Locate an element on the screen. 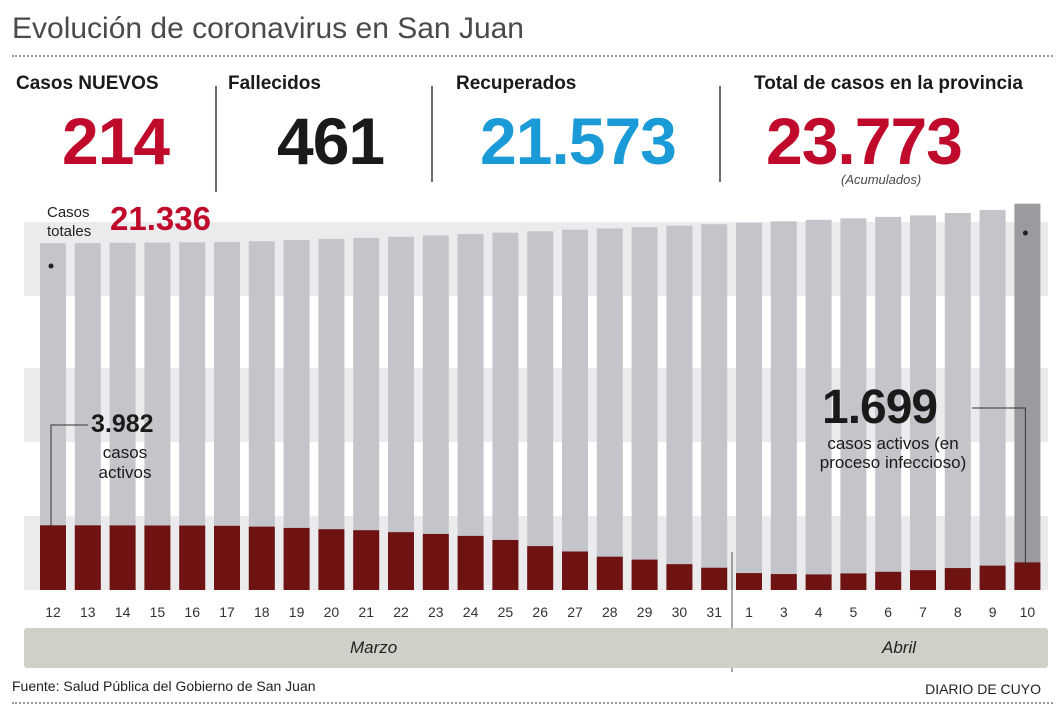  x-tick-label: 14 is located at coordinates (123, 612).